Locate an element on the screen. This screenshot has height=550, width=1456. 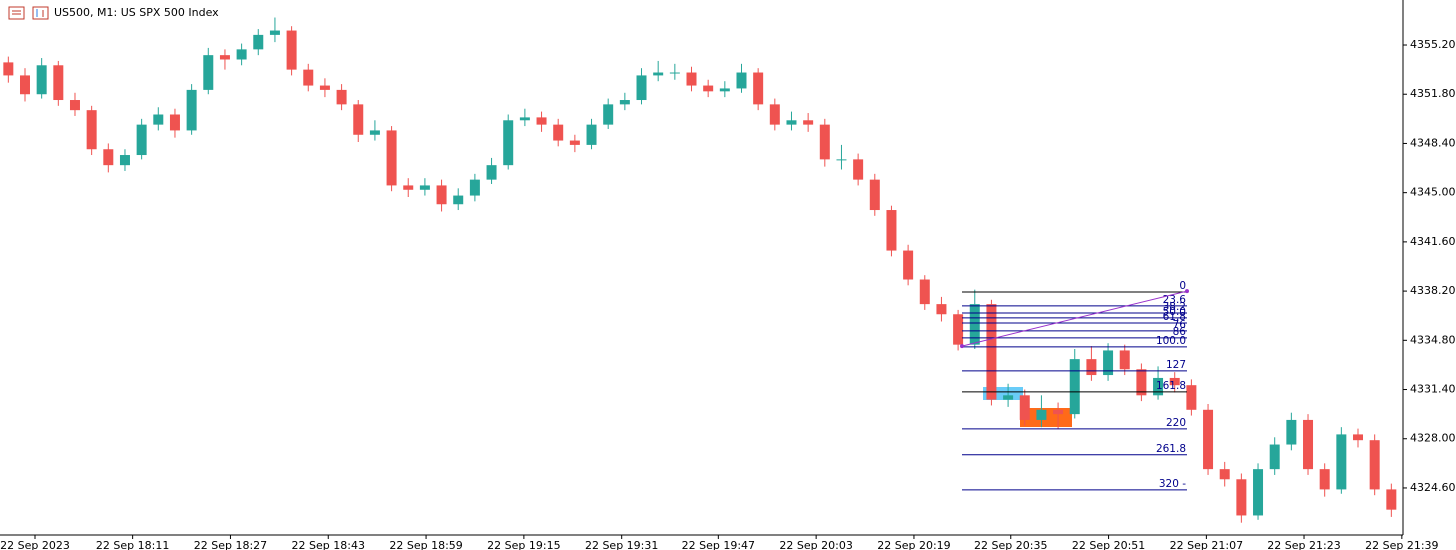
x-tick-label: 22 Sep 19:47 is located at coordinates (718, 544).